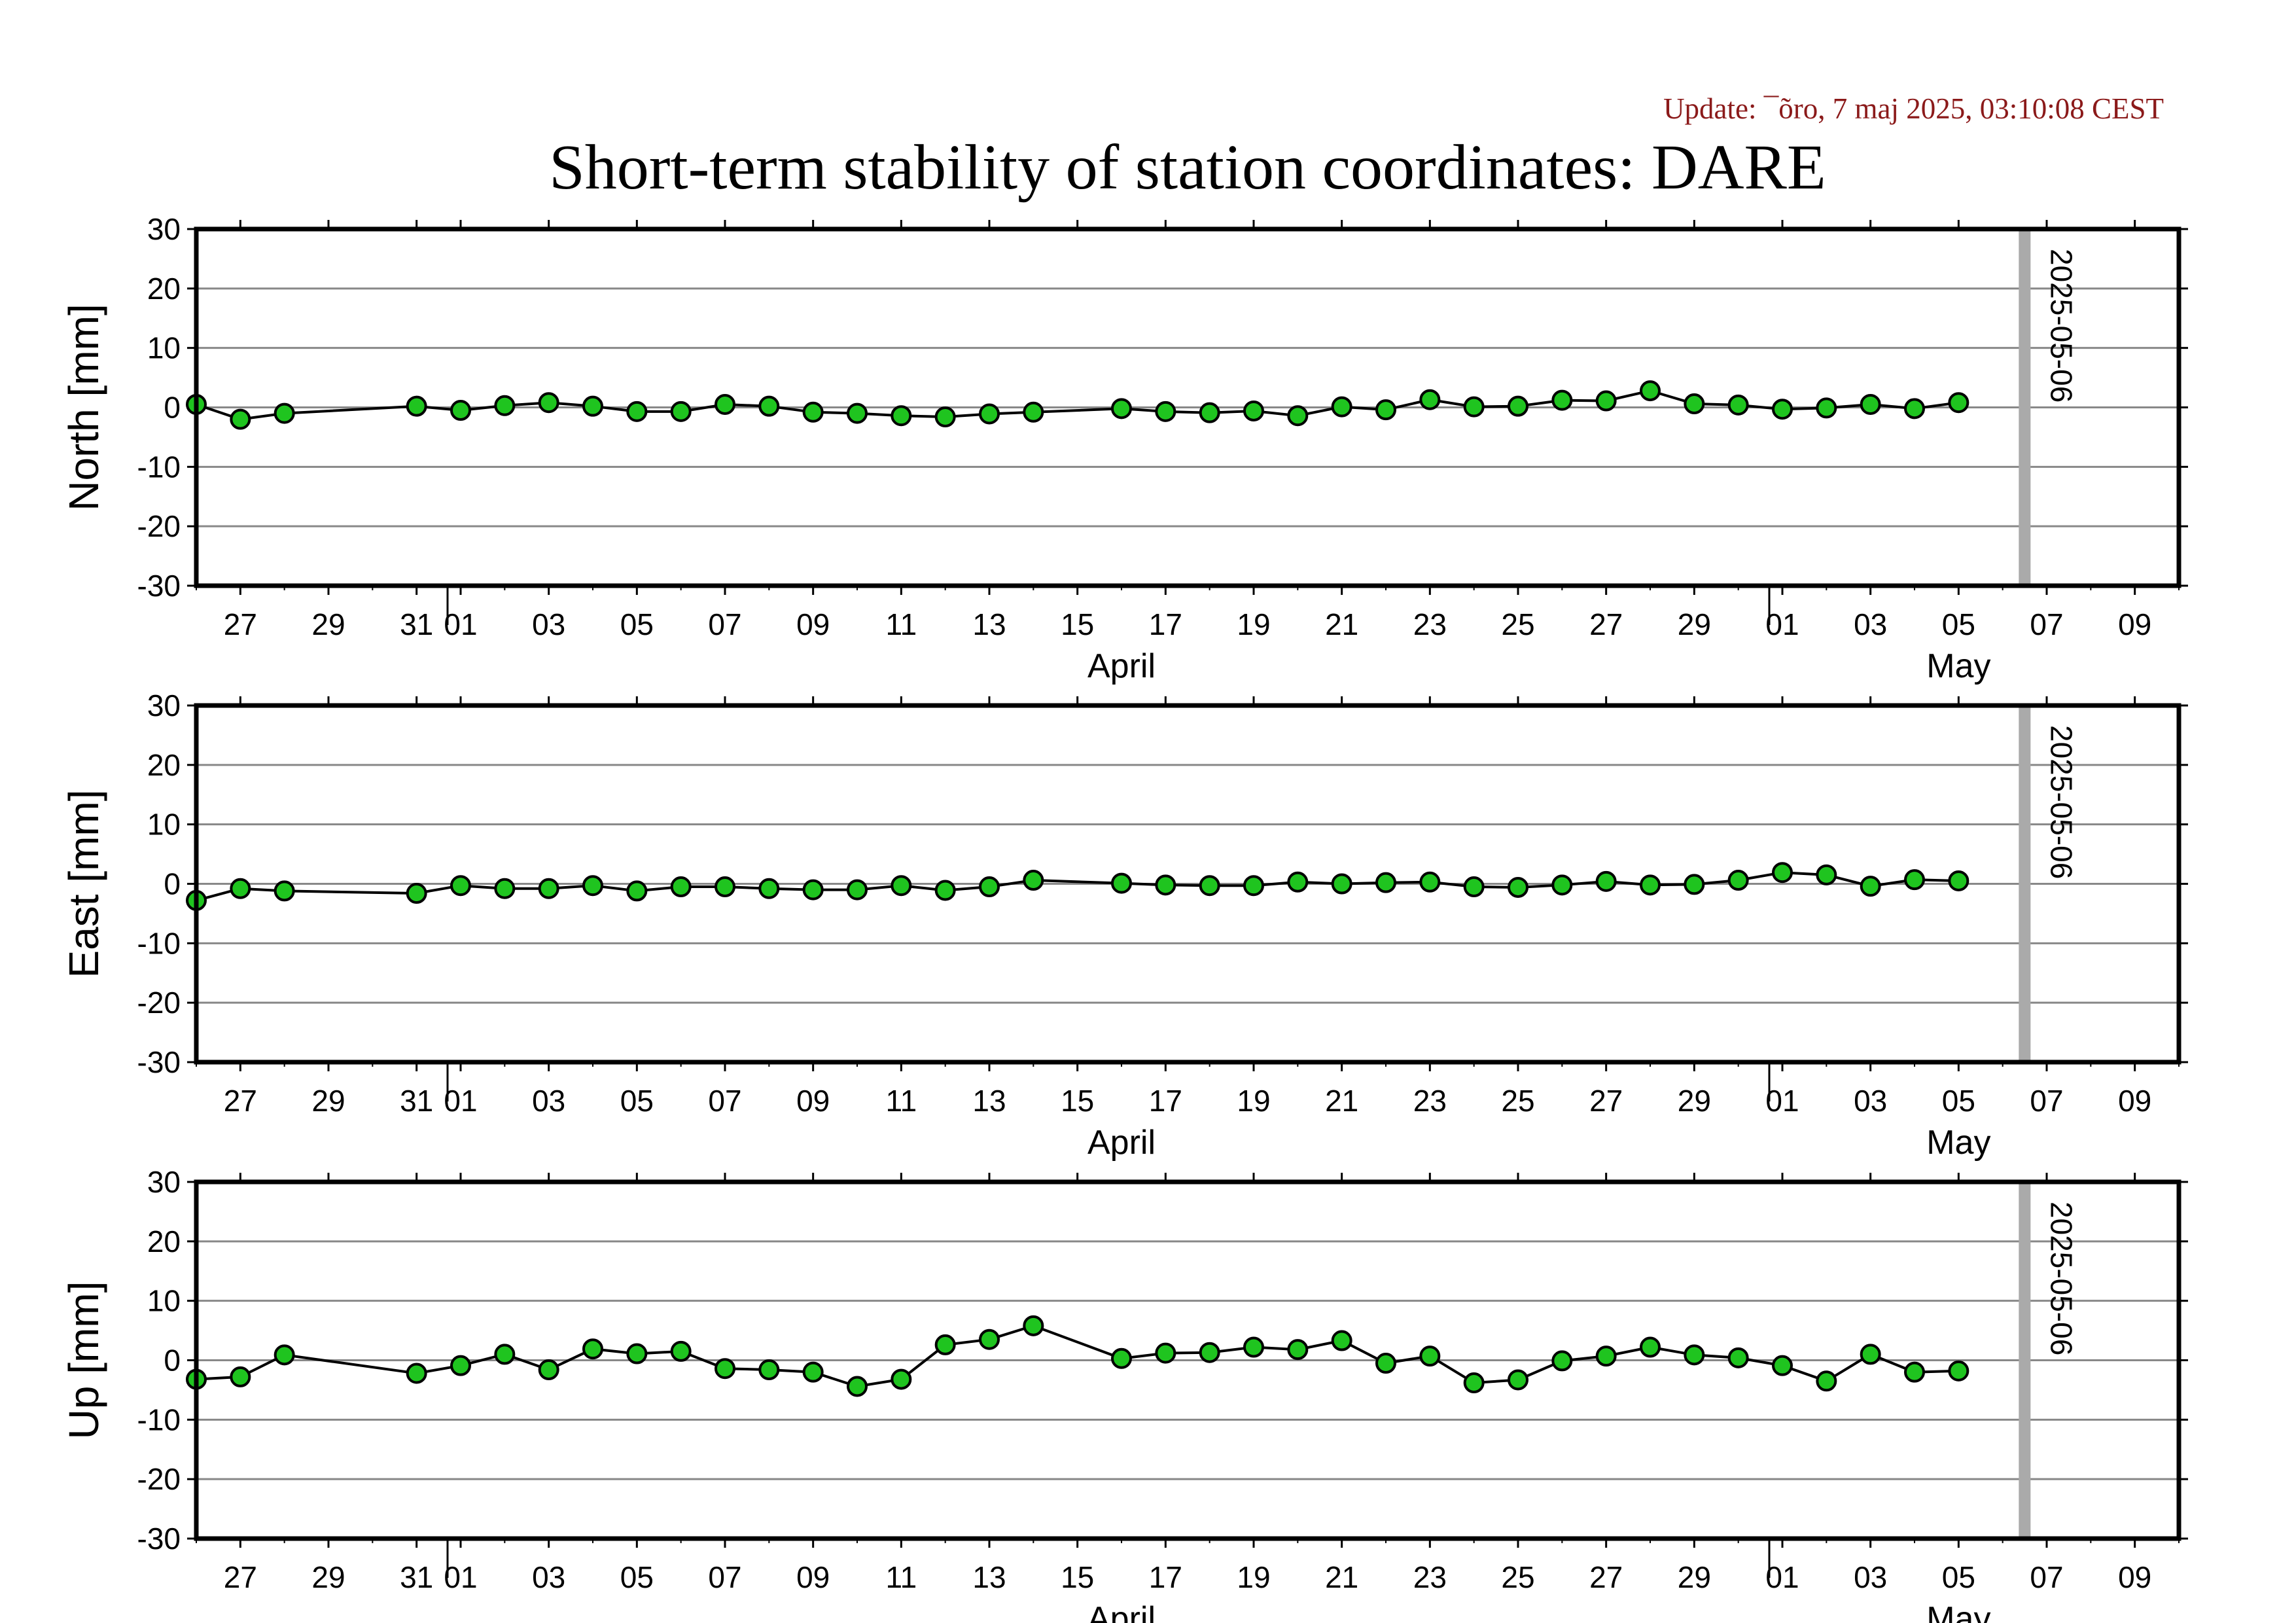 Image resolution: width=2296 pixels, height=1623 pixels. What do you see at coordinates (159, 467) in the screenshot?
I see `y-tick-label: -10` at bounding box center [159, 467].